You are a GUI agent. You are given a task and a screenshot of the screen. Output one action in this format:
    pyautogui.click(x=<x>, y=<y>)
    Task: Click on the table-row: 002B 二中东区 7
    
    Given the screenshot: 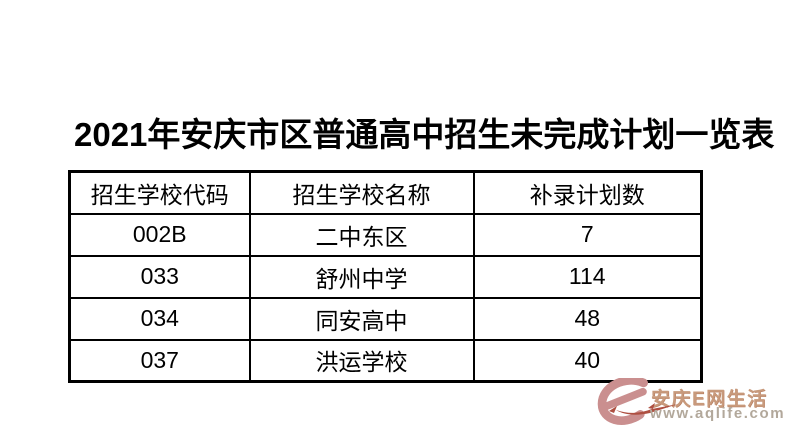 What is the action you would take?
    pyautogui.click(x=385, y=234)
    